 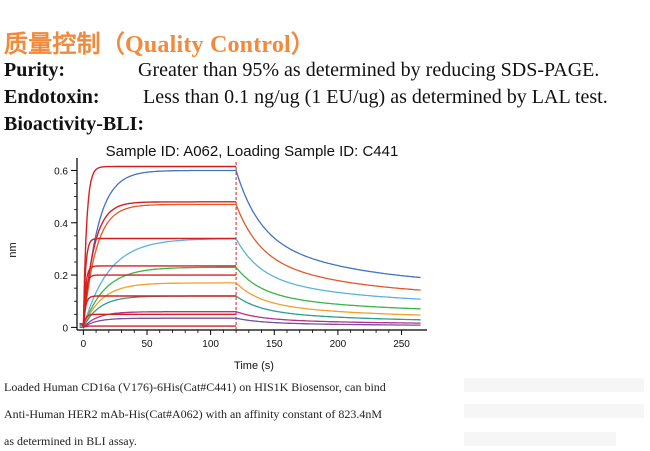 I want to click on bioactivity-row: Bioactivity-BLI:, so click(x=74, y=124).